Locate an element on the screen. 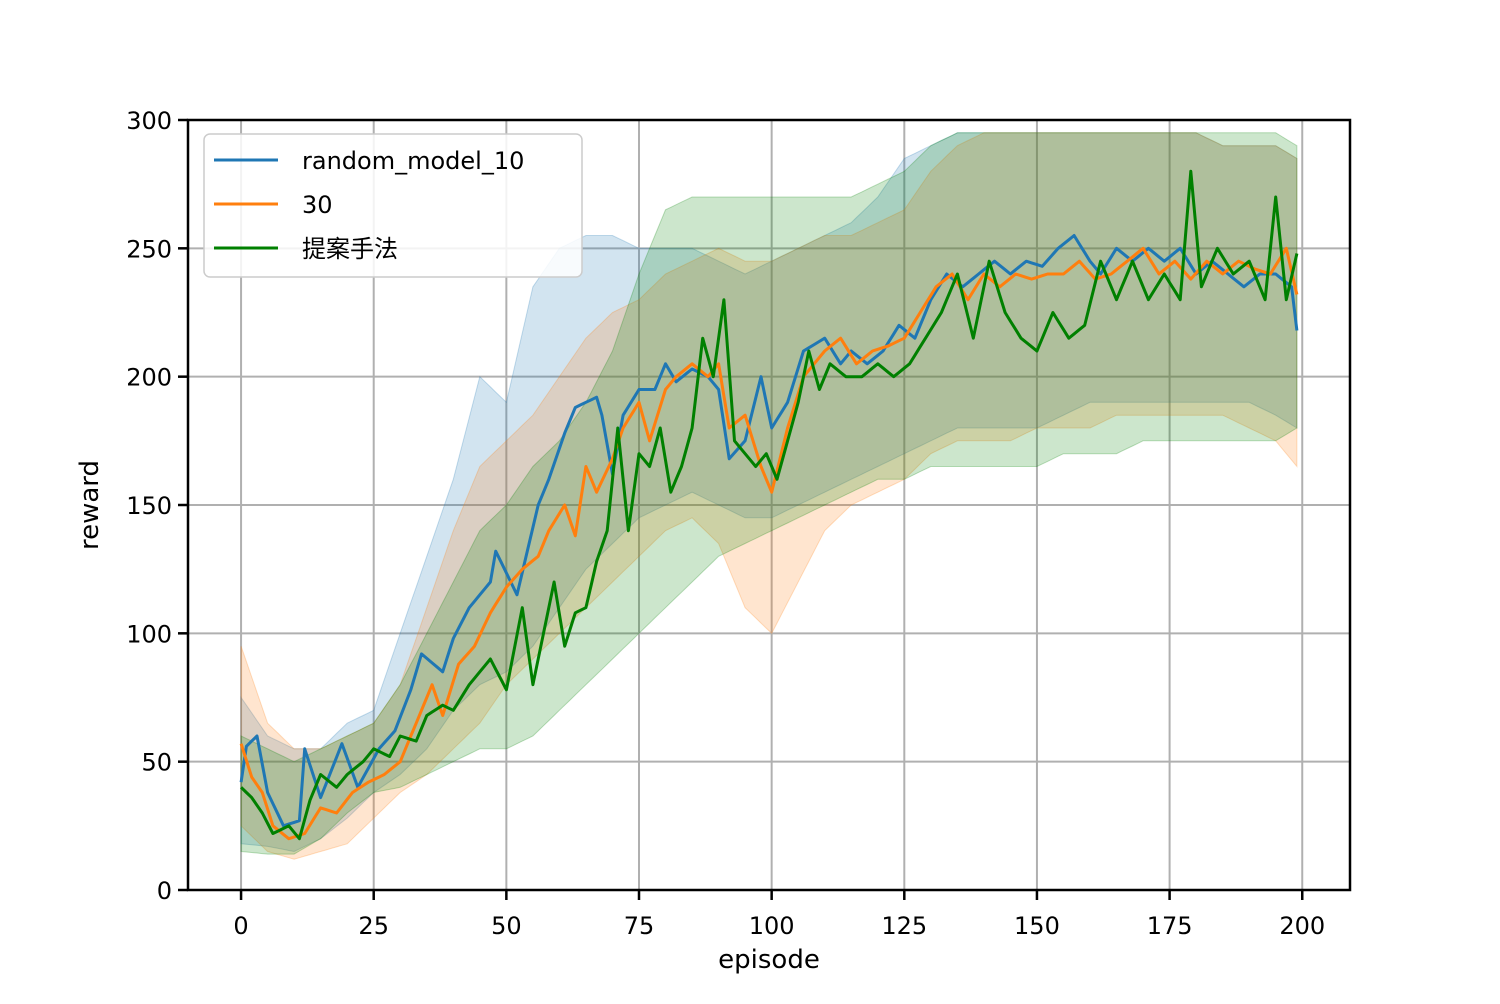  x-tick-label: 50 is located at coordinates (506, 926).